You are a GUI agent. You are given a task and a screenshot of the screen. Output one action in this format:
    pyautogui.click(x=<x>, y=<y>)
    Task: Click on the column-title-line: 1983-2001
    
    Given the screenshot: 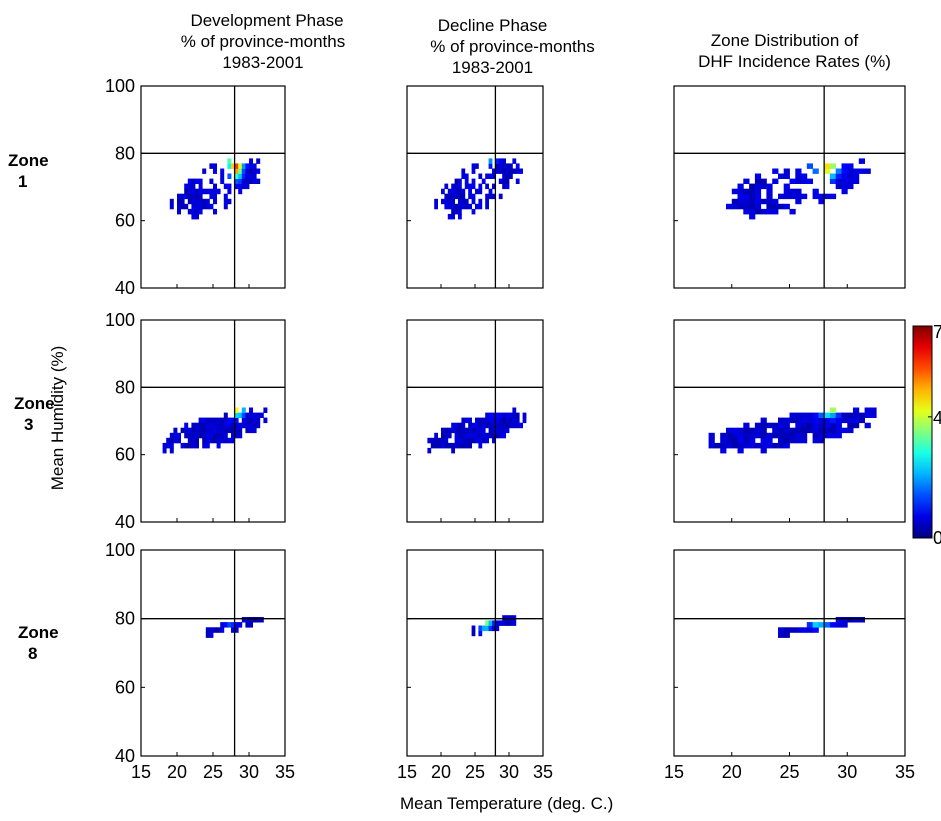 What is the action you would take?
    pyautogui.click(x=492, y=67)
    